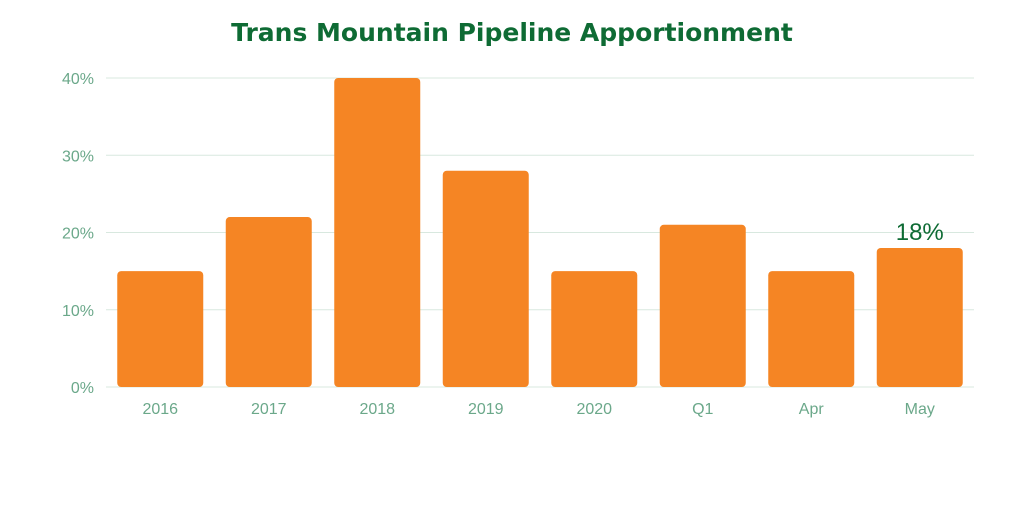 Image resolution: width=1024 pixels, height=512 pixels. What do you see at coordinates (812, 409) in the screenshot?
I see `x-tick-label: Apr` at bounding box center [812, 409].